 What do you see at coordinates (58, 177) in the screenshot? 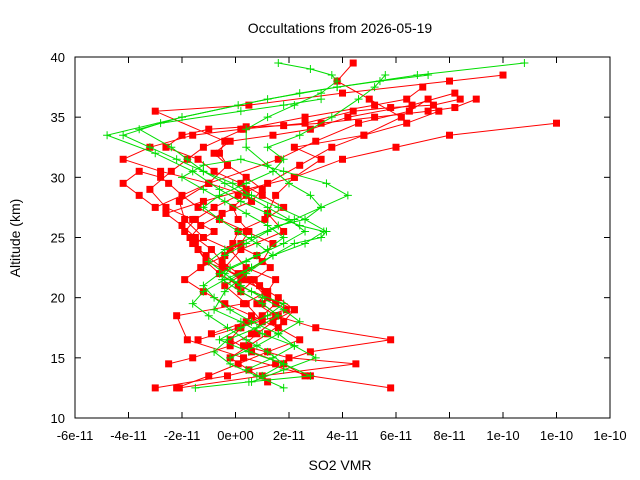
I see `y-tick-label: 30` at bounding box center [58, 177].